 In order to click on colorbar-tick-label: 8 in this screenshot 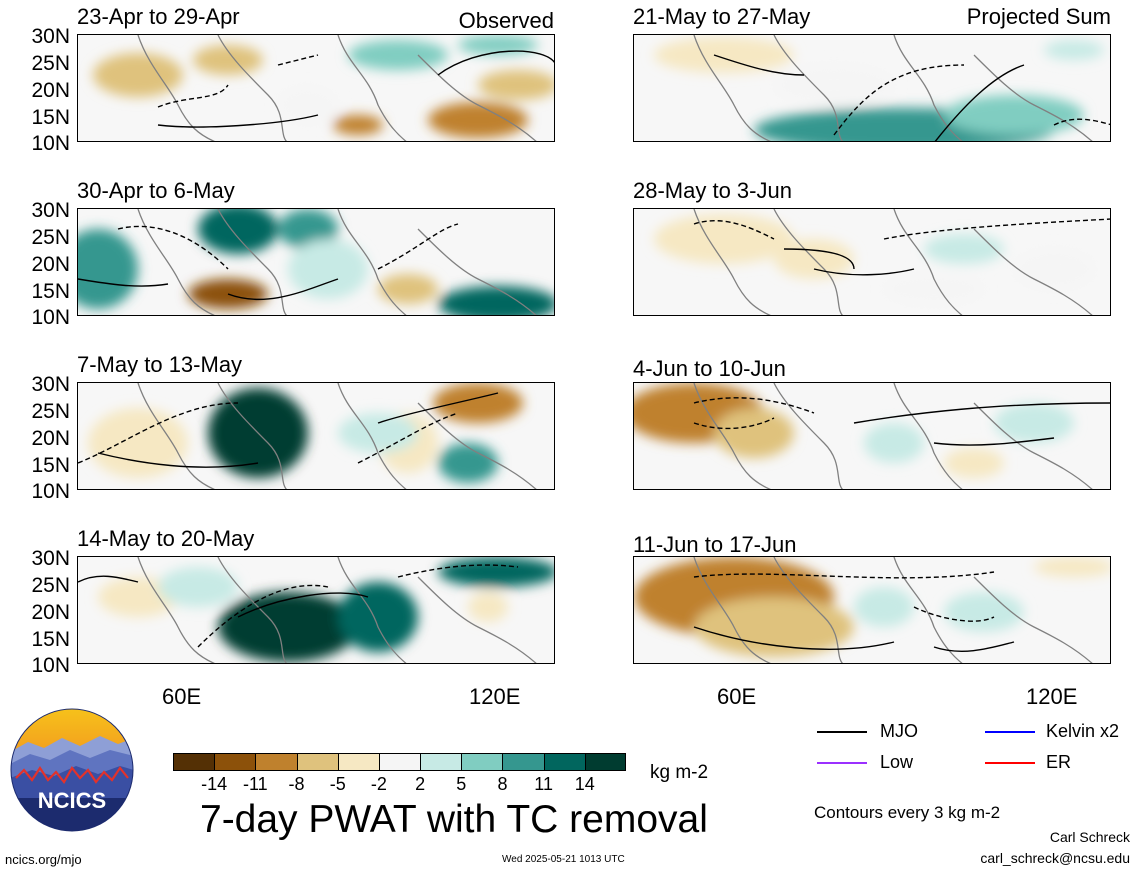, I will do `click(502, 784)`.